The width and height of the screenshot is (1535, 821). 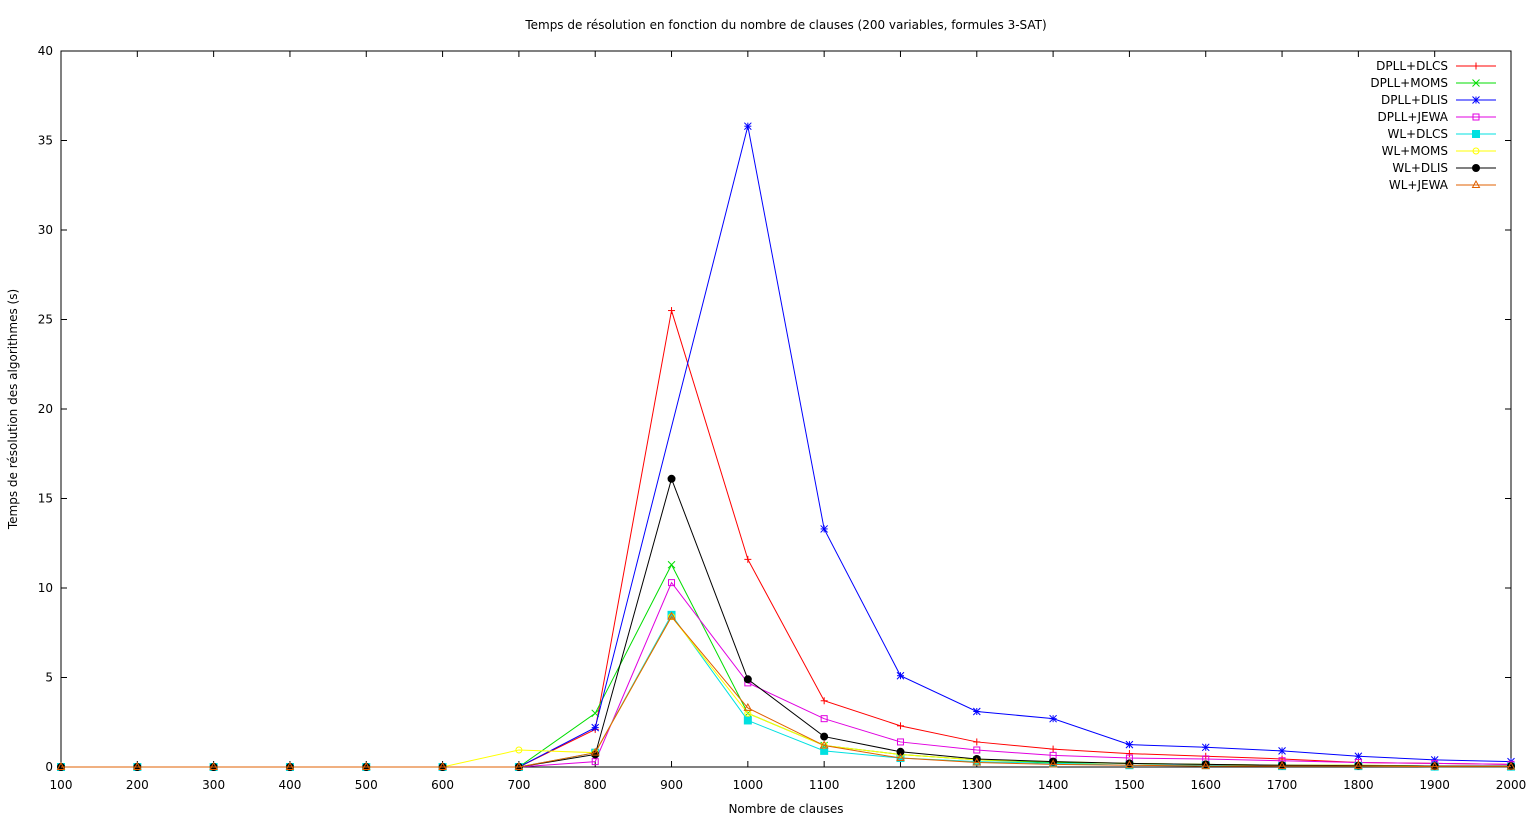 I want to click on x-tick-label: 400, so click(x=289, y=785).